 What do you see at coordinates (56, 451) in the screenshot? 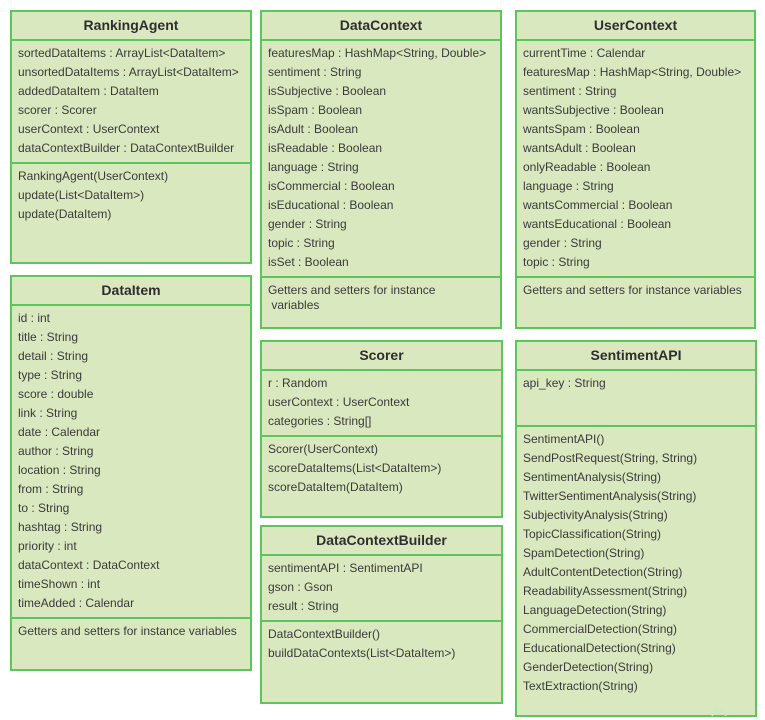
I see `attribute: author : String` at bounding box center [56, 451].